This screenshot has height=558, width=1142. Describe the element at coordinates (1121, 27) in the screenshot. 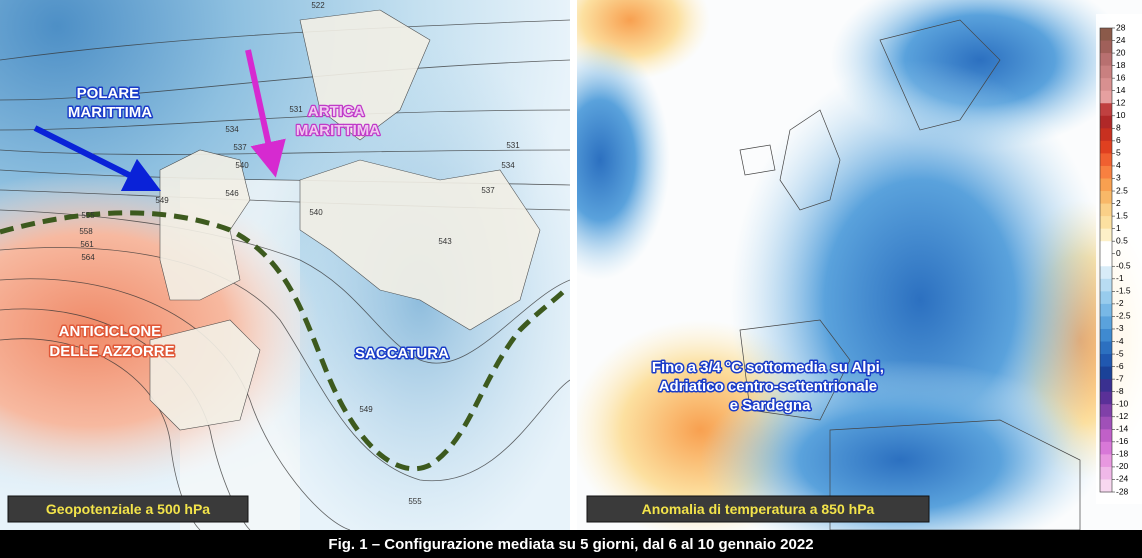

I see `colorbar-tick-label: 28` at that location.